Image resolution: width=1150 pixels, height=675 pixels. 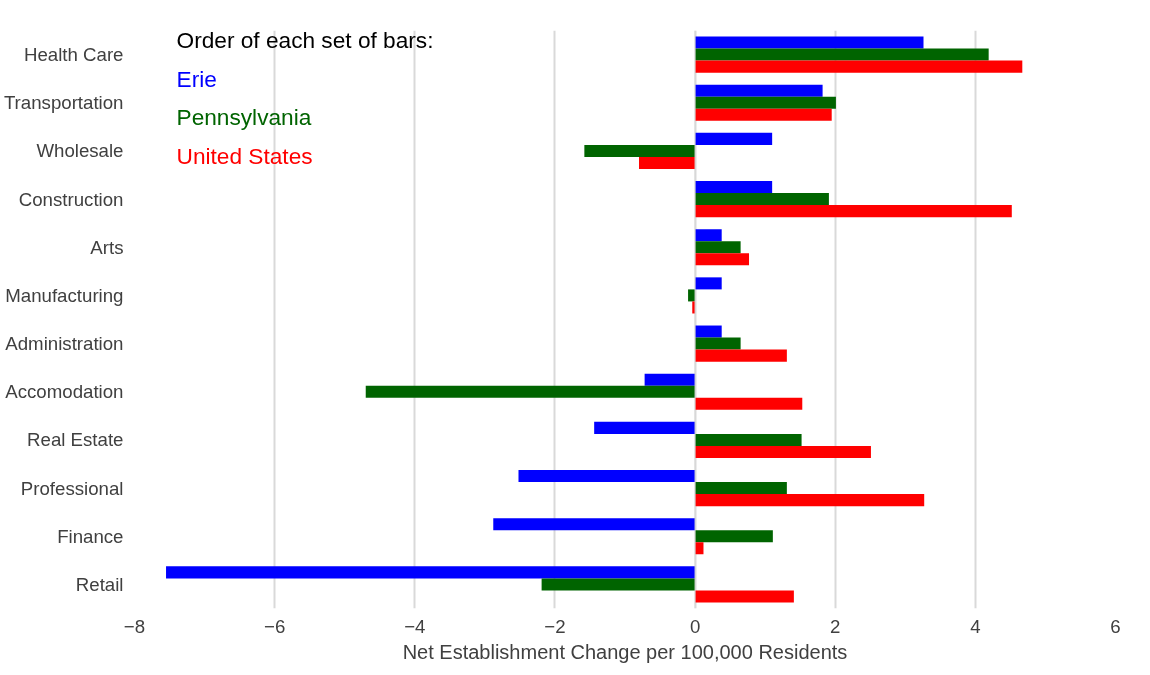 What do you see at coordinates (695, 626) in the screenshot?
I see `x-tick-label: 0` at bounding box center [695, 626].